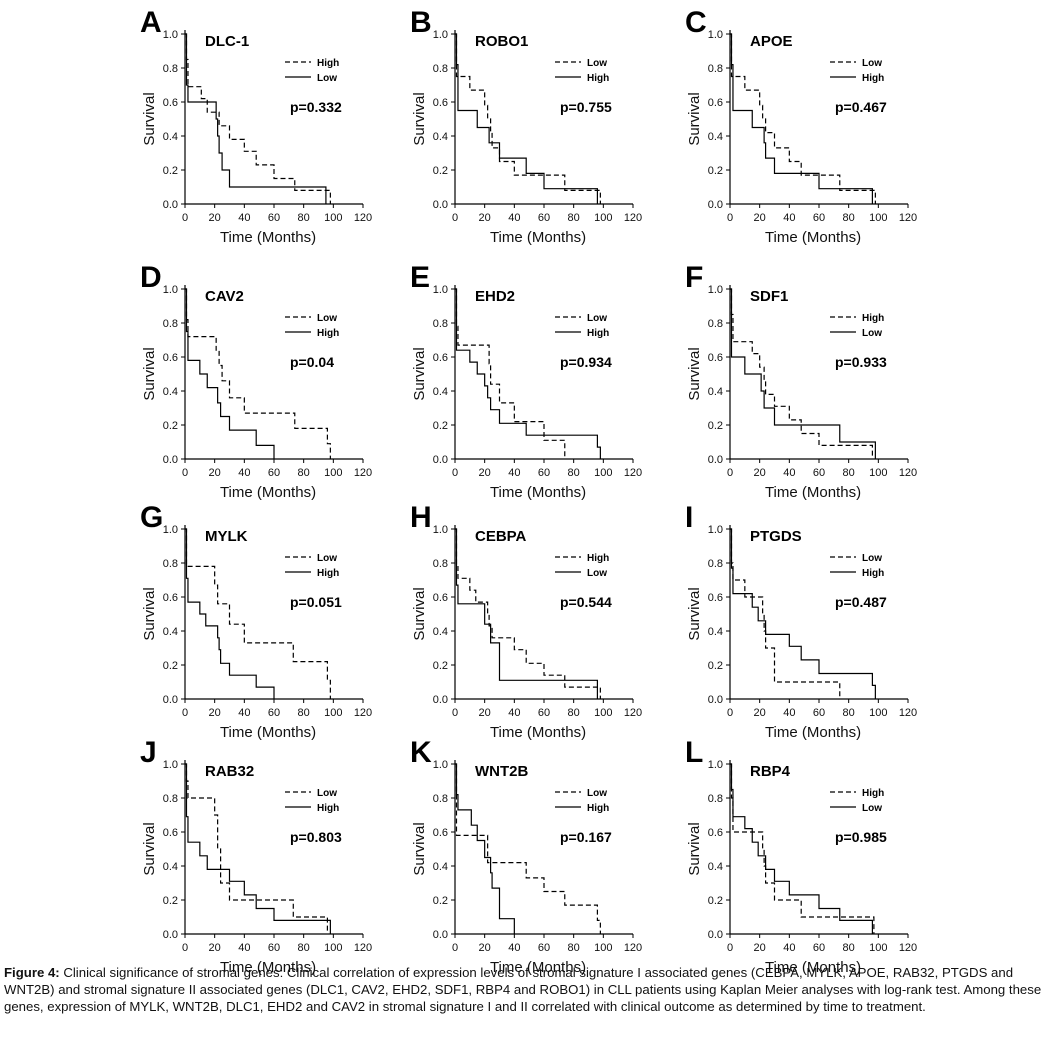 This screenshot has height=1038, width=1046. What do you see at coordinates (501, 41) in the screenshot?
I see `gene-title: ROBO1` at bounding box center [501, 41].